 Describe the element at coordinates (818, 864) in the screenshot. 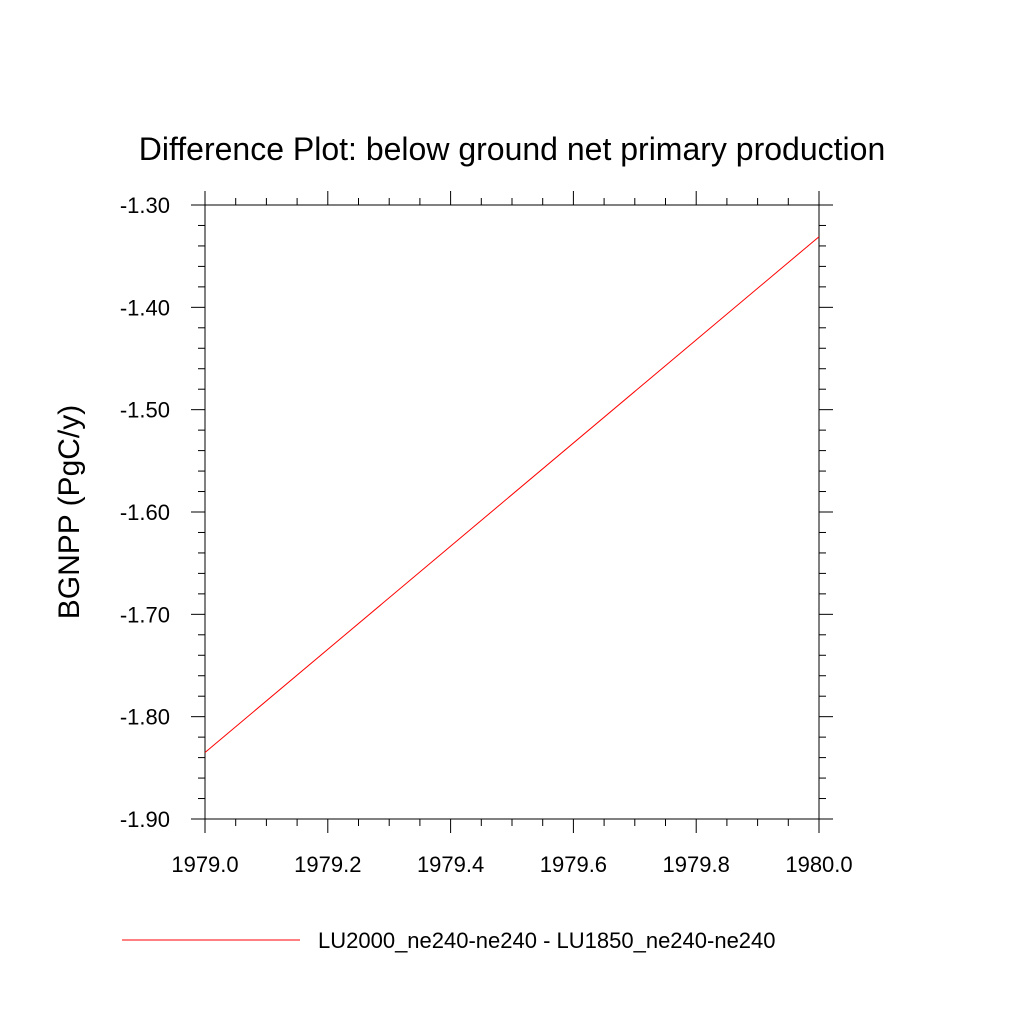

I see `x-tick-label: 1980.0` at that location.